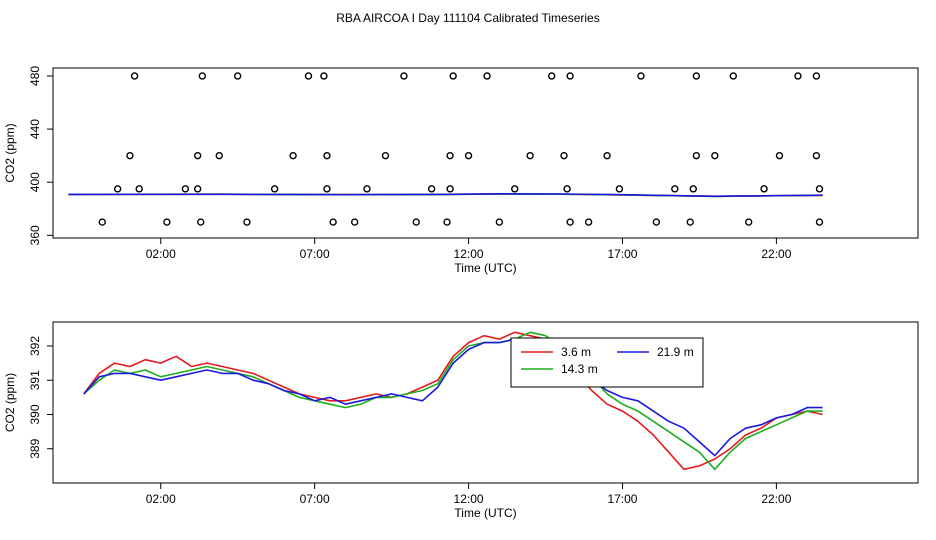 The height and width of the screenshot is (540, 936). Describe the element at coordinates (35, 129) in the screenshot. I see `top-y-tick-label: 440` at that location.